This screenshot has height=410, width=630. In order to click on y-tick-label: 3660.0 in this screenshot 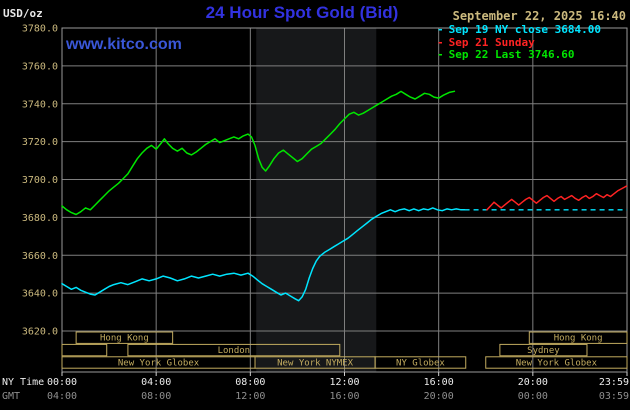, I will do `click(40, 256)`.